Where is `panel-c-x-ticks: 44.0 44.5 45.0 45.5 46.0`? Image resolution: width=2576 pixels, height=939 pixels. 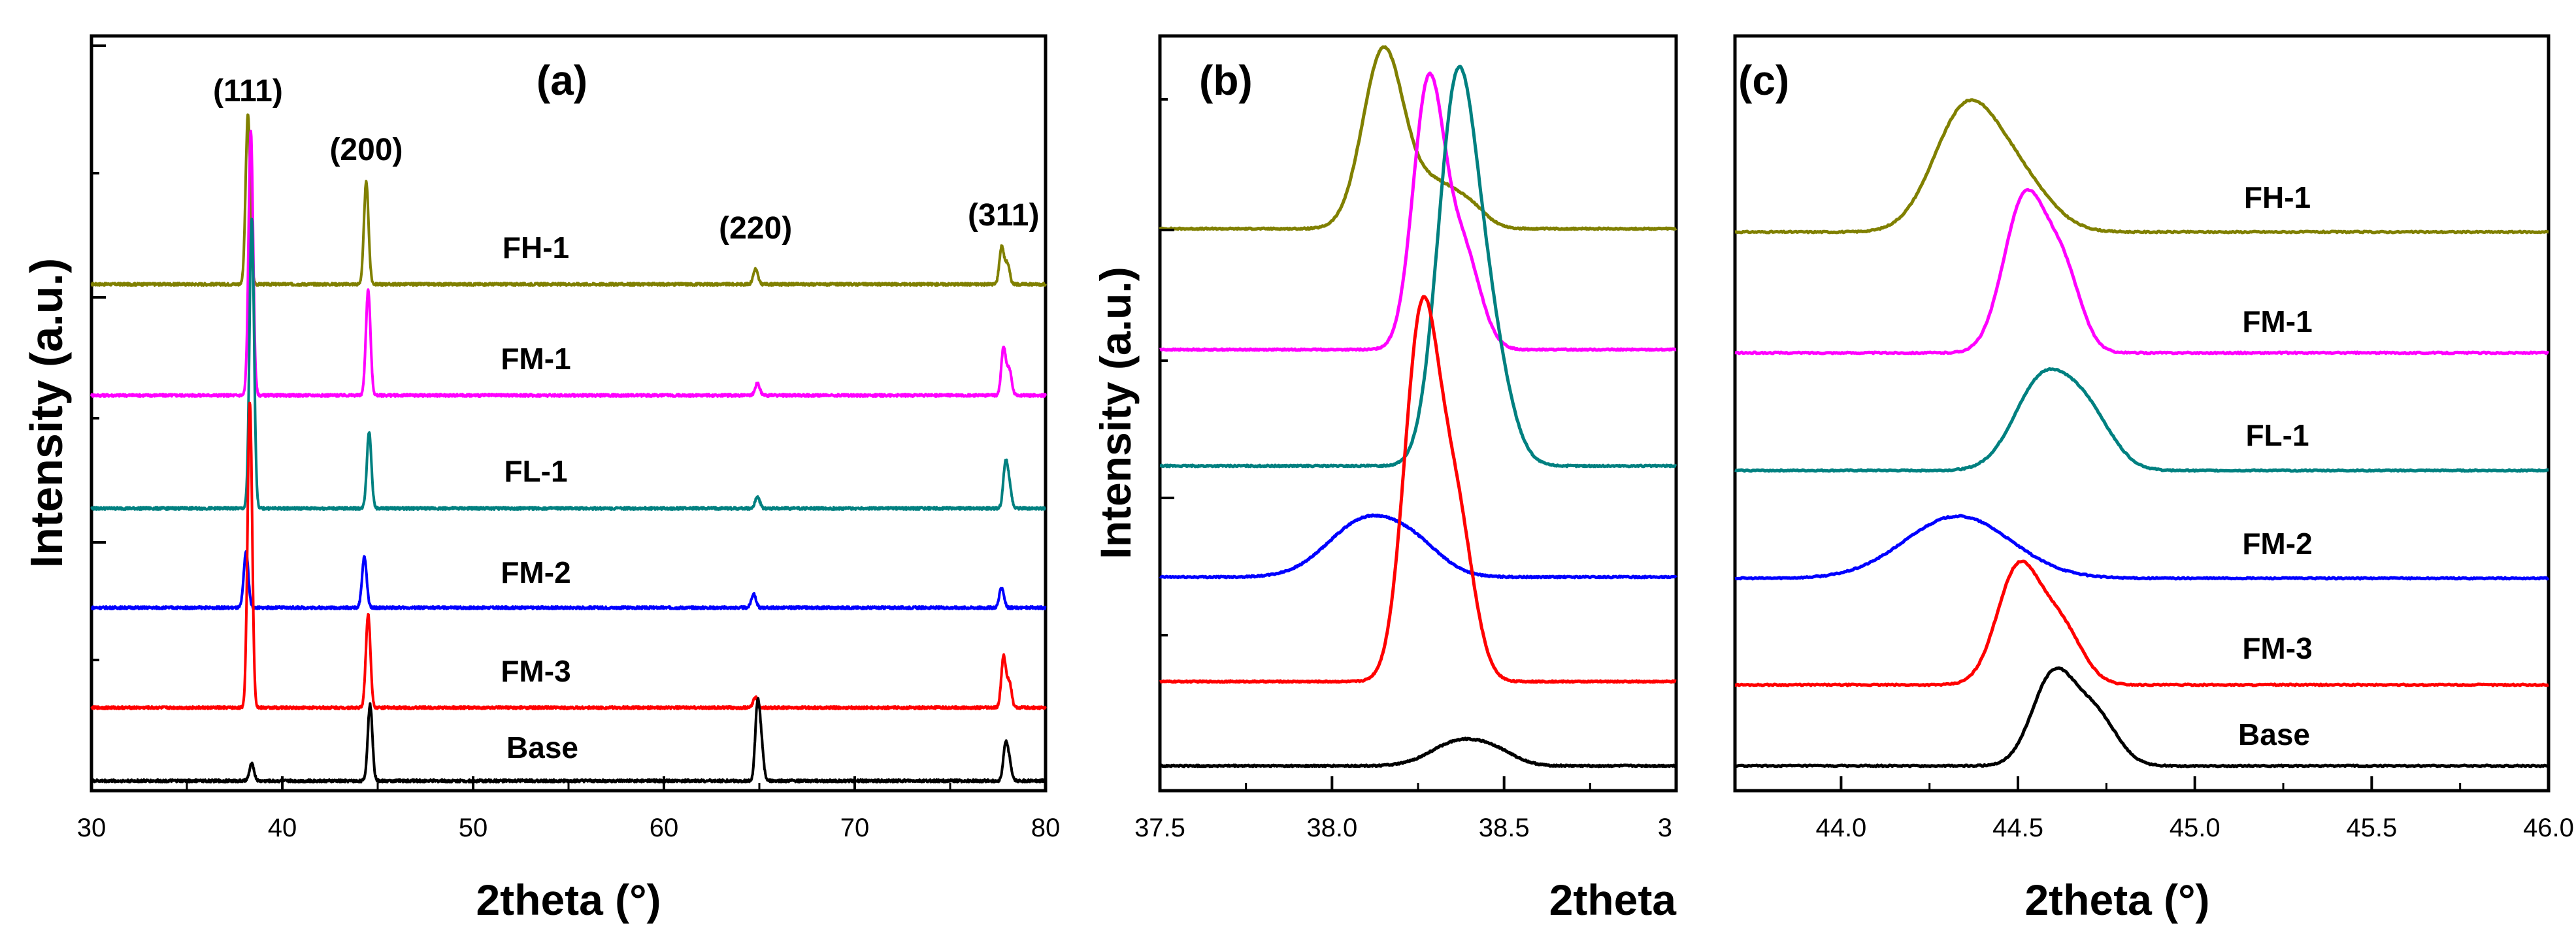 panel-c-x-ticks: 44.0 44.5 45.0 45.5 46.0 is located at coordinates (2194, 809).